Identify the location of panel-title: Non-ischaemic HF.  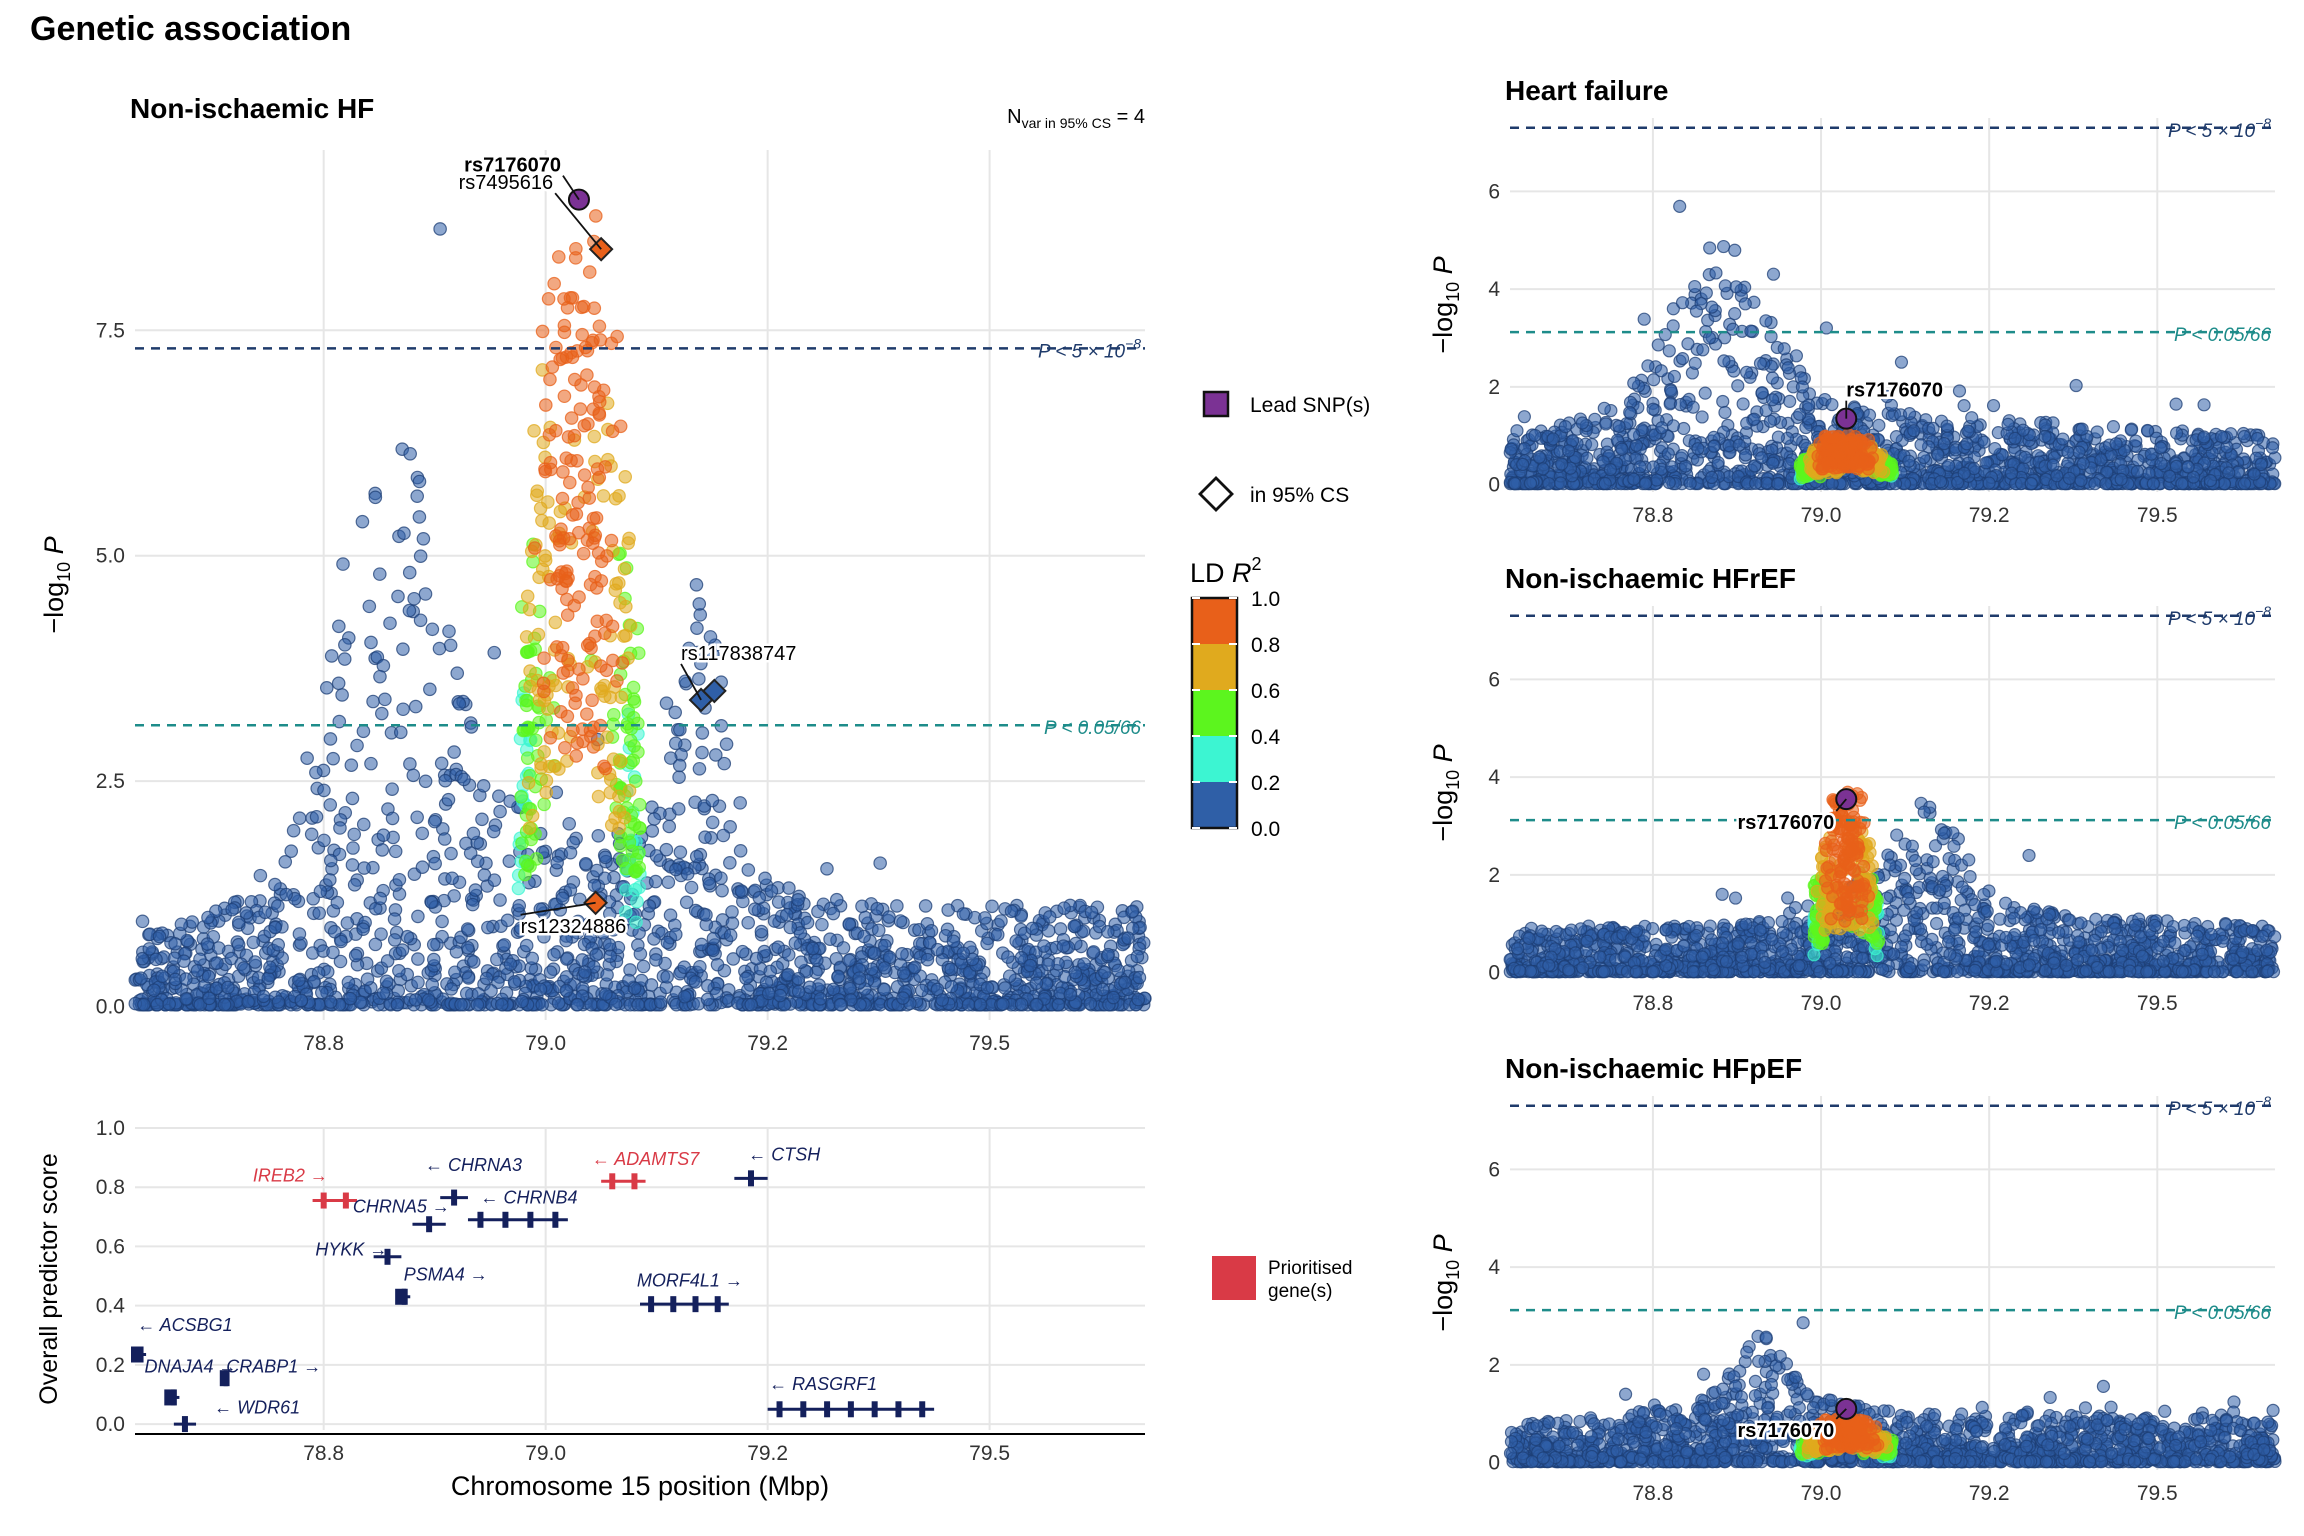
(252, 108).